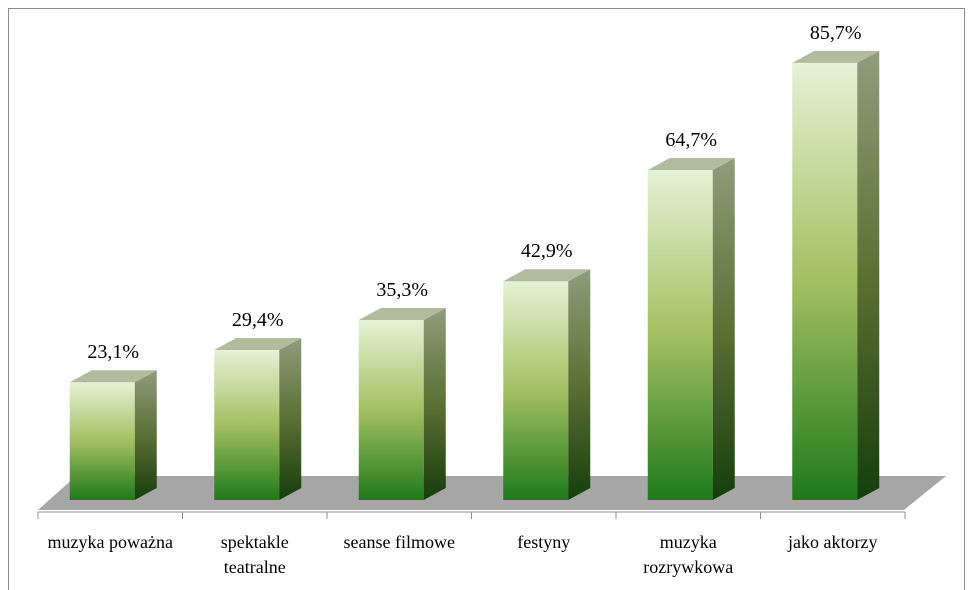 This screenshot has height=590, width=968. Describe the element at coordinates (110, 542) in the screenshot. I see `x-tick-label: muzyka poważna` at that location.